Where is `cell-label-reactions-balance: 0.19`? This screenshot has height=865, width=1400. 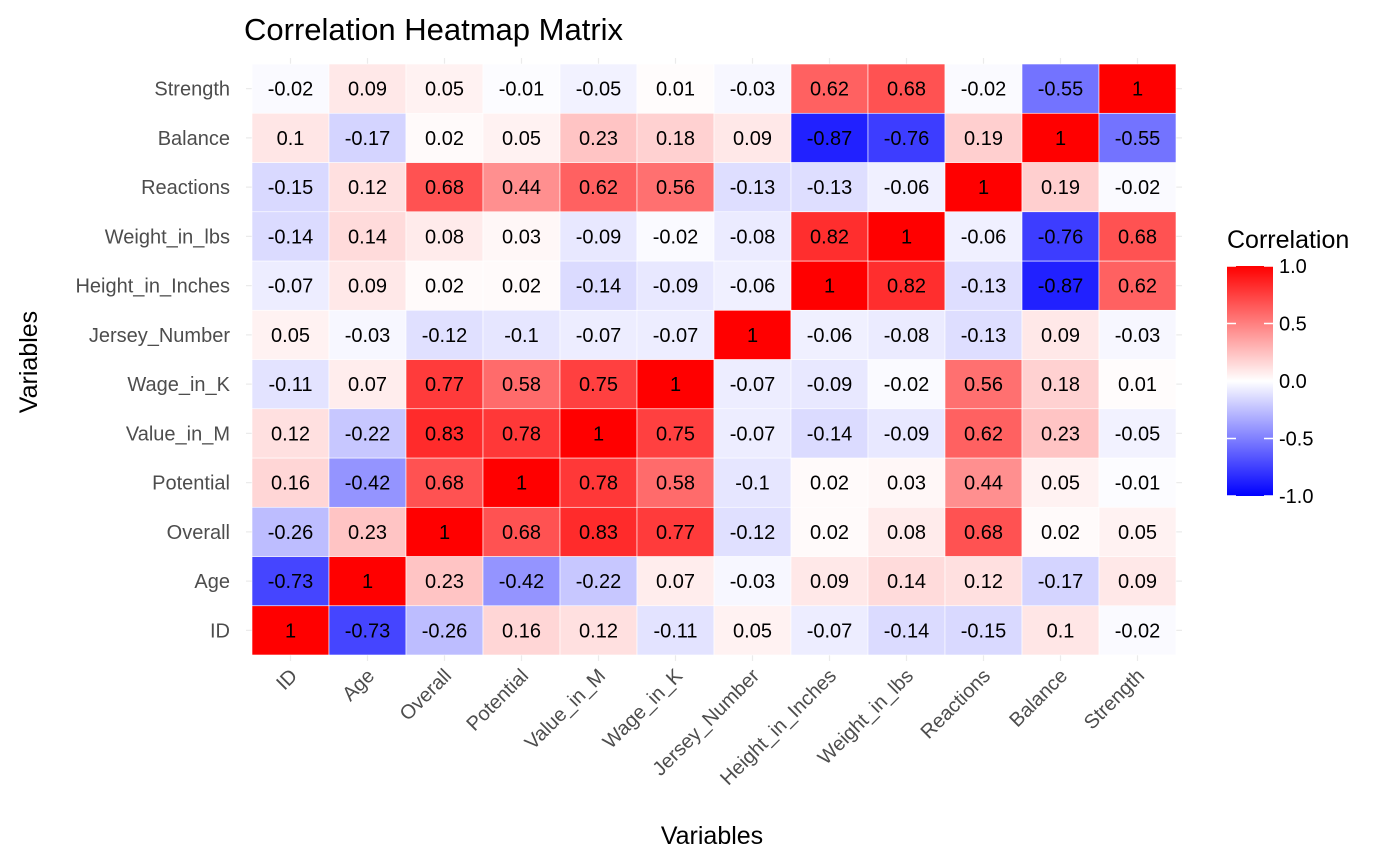
cell-label-reactions-balance: 0.19 is located at coordinates (983, 139).